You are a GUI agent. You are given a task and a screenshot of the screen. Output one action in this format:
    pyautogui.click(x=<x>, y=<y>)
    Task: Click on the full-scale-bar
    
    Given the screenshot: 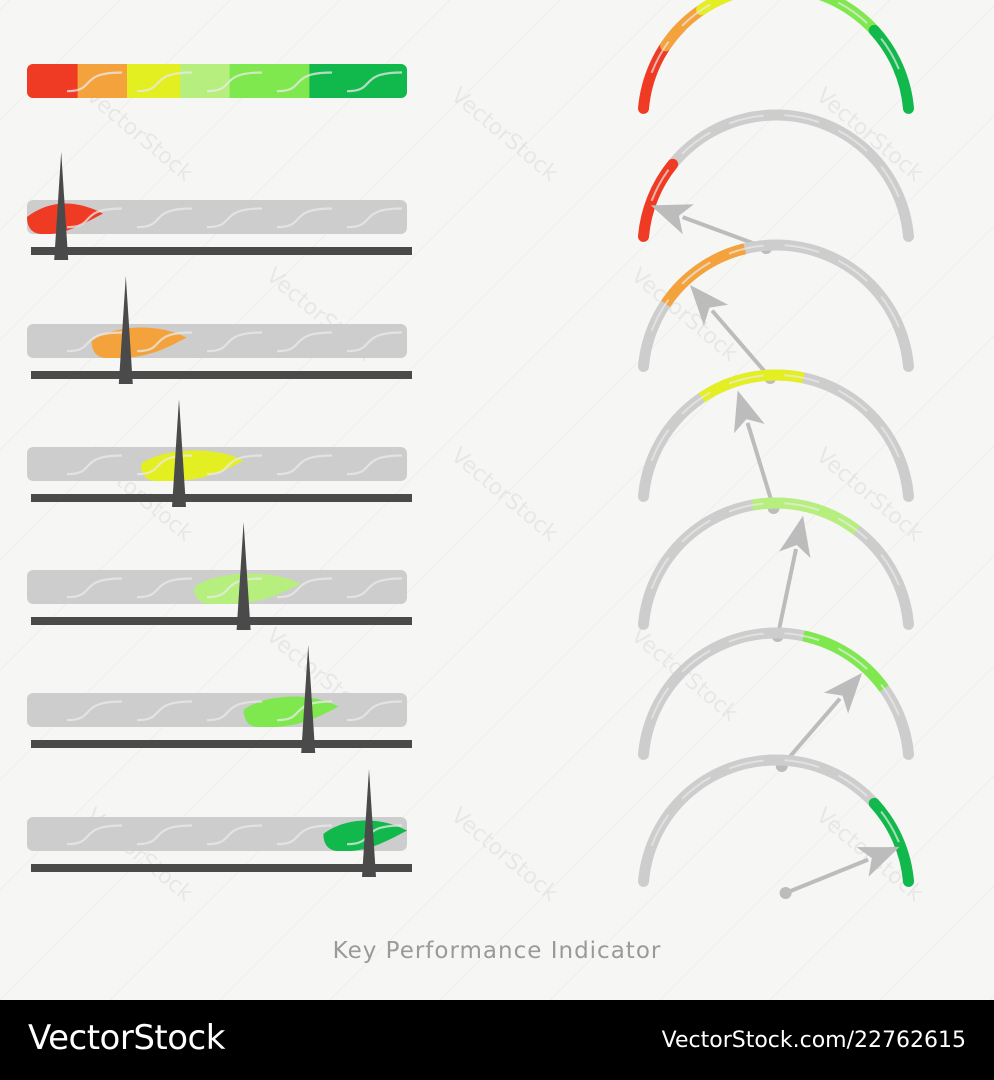 What is the action you would take?
    pyautogui.click(x=217, y=81)
    